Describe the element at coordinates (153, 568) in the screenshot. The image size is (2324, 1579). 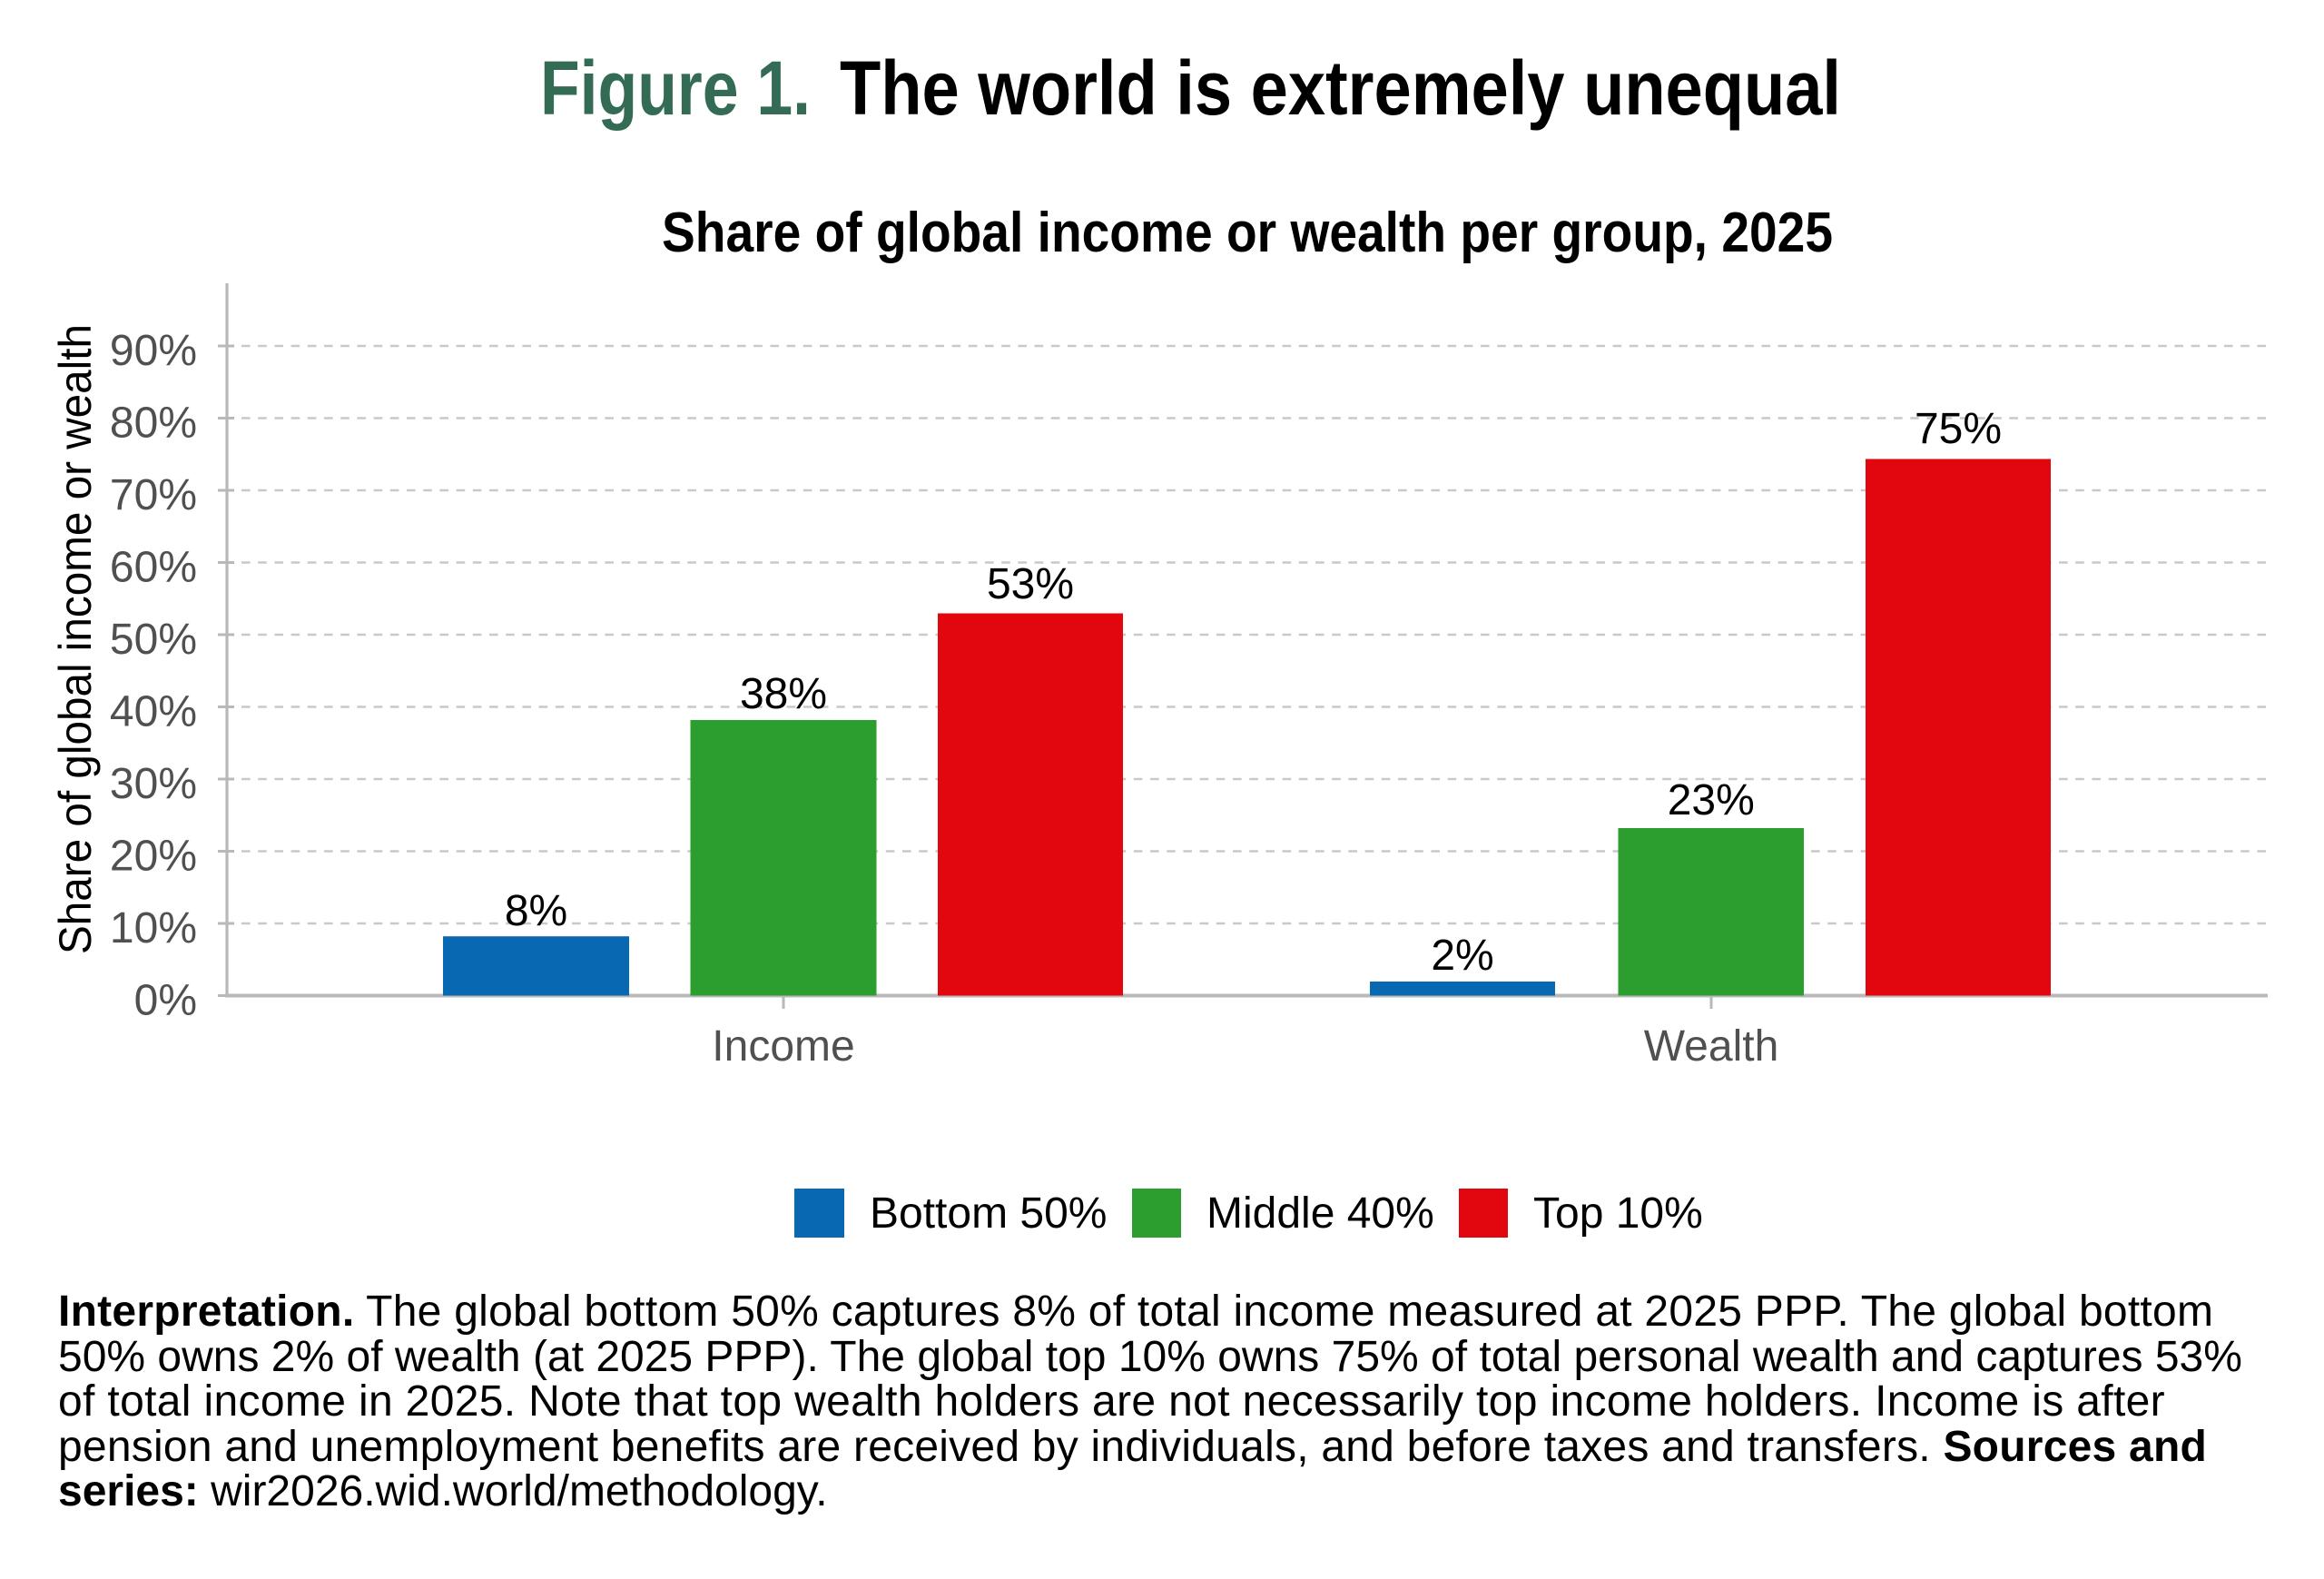
I see `svg-text: 60%` at that location.